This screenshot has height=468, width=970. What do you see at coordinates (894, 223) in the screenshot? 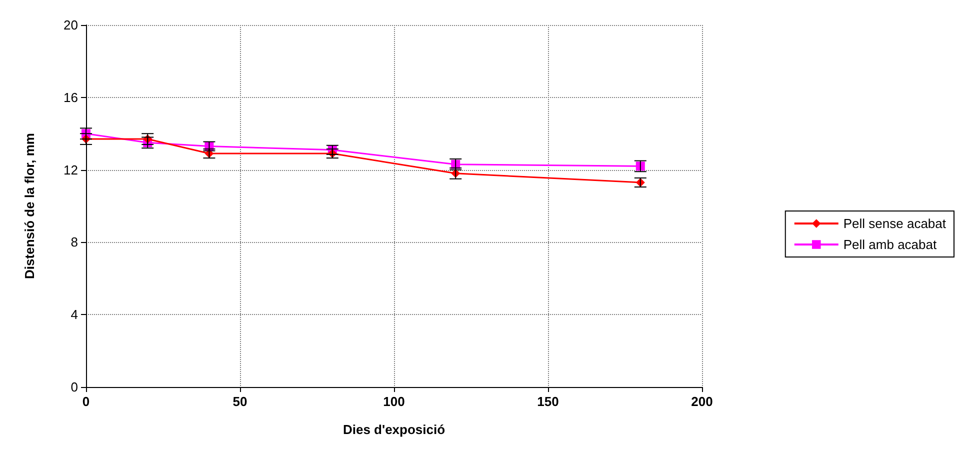
I see `legend-label: Pell sense acabat` at bounding box center [894, 223].